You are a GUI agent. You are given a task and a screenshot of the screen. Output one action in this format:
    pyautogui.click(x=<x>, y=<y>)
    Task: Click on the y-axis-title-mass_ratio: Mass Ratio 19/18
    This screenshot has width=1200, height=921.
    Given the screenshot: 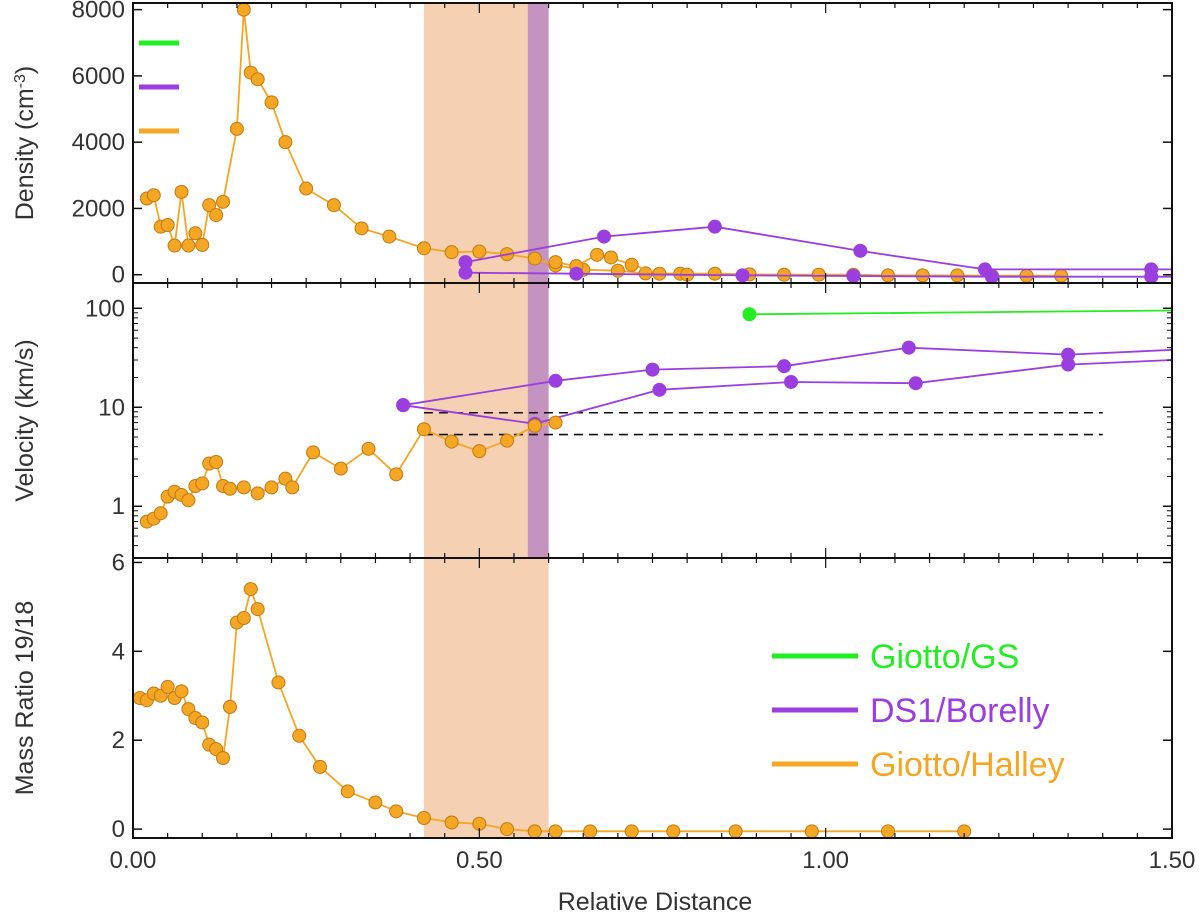 What is the action you would take?
    pyautogui.click(x=25, y=698)
    